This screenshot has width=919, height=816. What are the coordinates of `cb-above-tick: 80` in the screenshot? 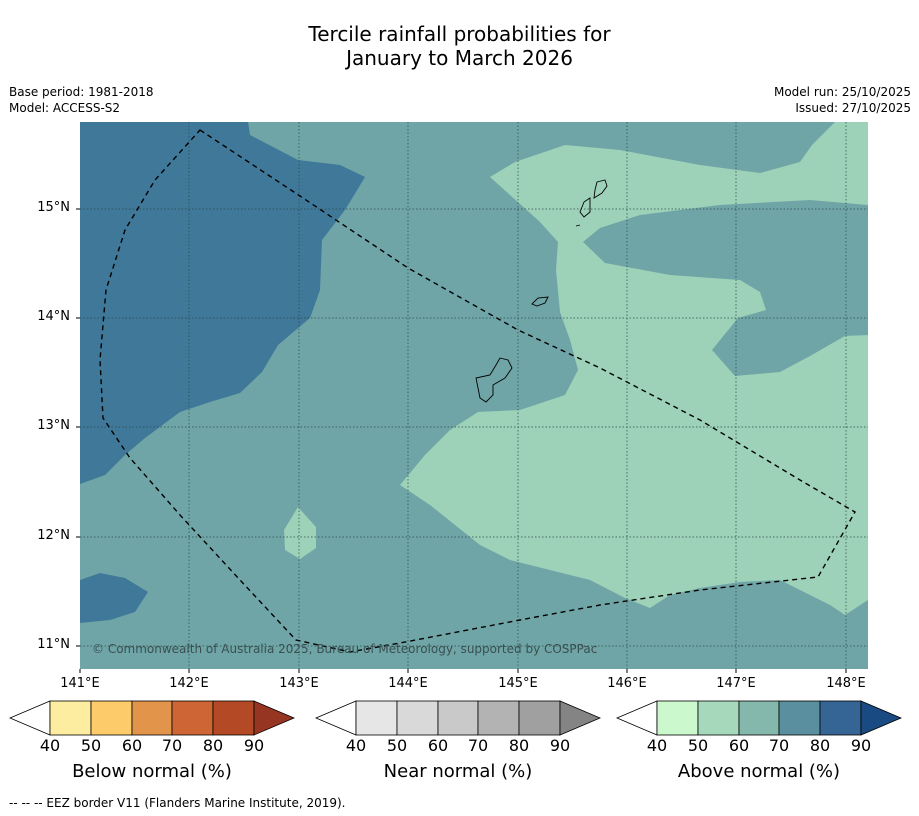 It's located at (820, 745).